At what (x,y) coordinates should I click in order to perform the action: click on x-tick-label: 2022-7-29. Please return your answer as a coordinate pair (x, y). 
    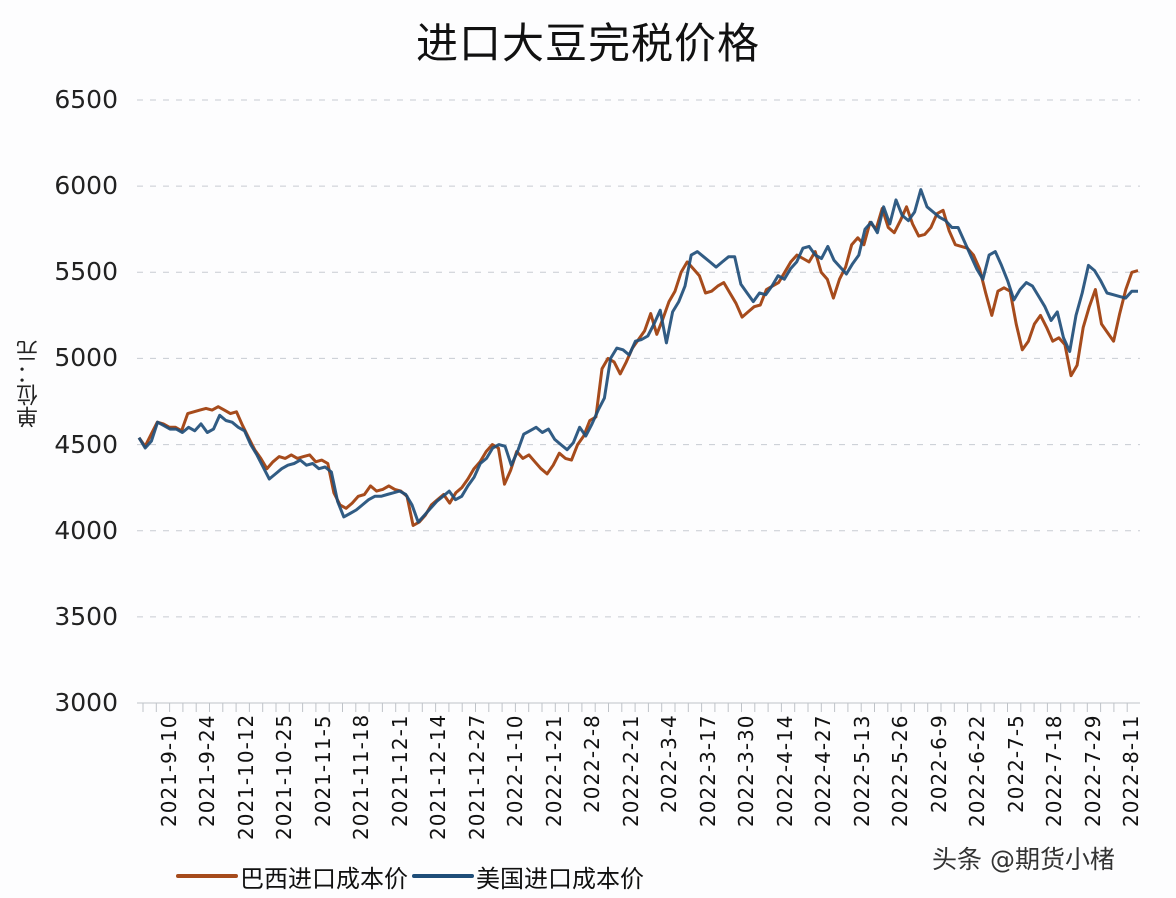
    Looking at the image, I should click on (1092, 770).